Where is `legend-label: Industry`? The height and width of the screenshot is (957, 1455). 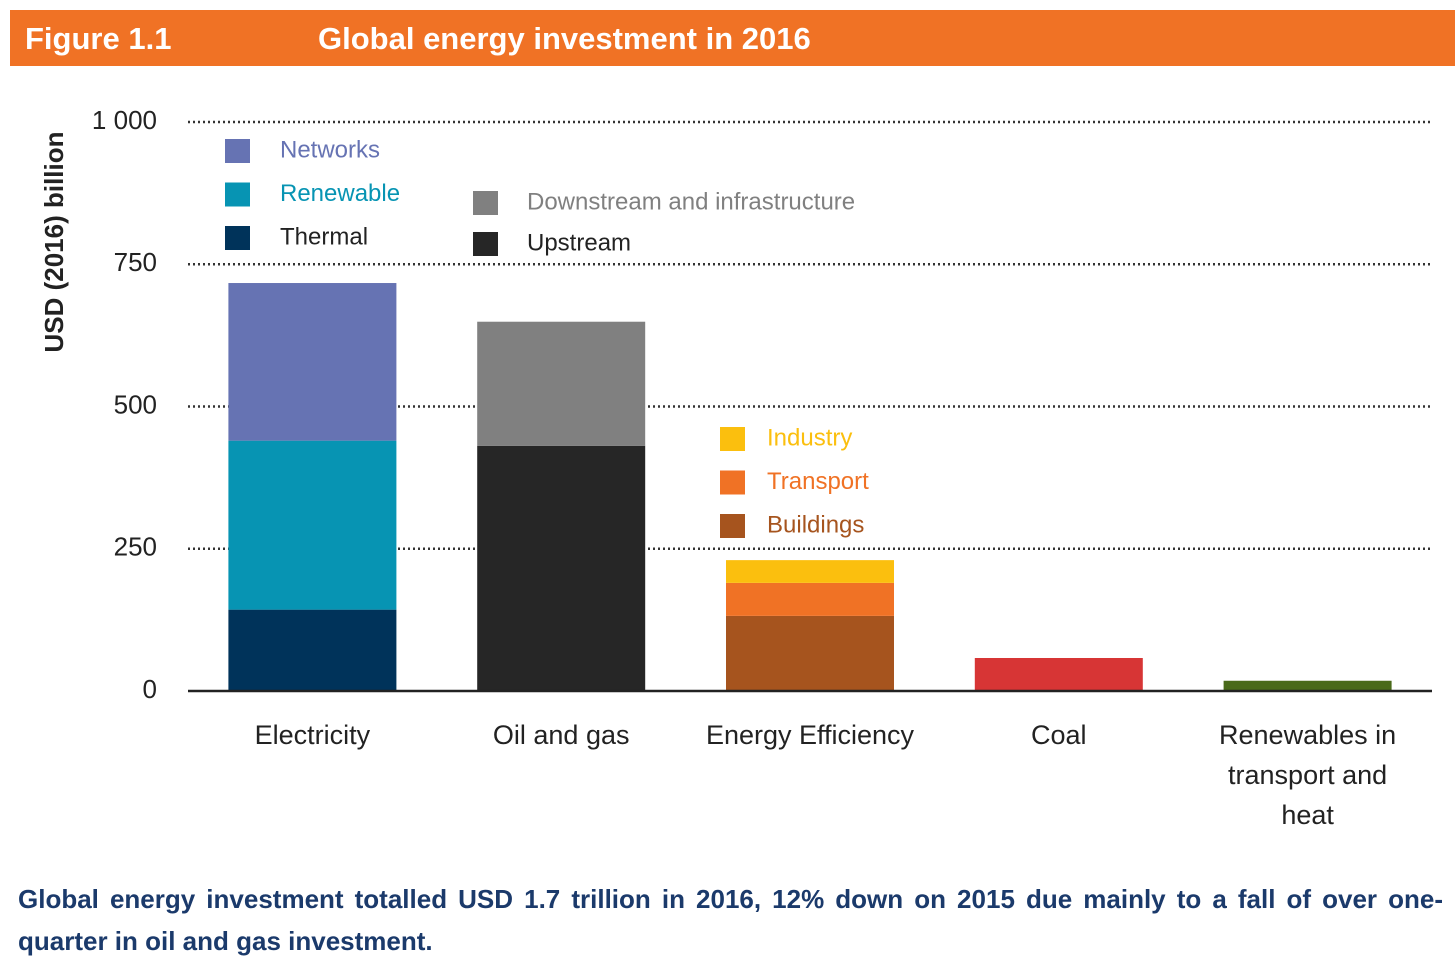 legend-label: Industry is located at coordinates (809, 437).